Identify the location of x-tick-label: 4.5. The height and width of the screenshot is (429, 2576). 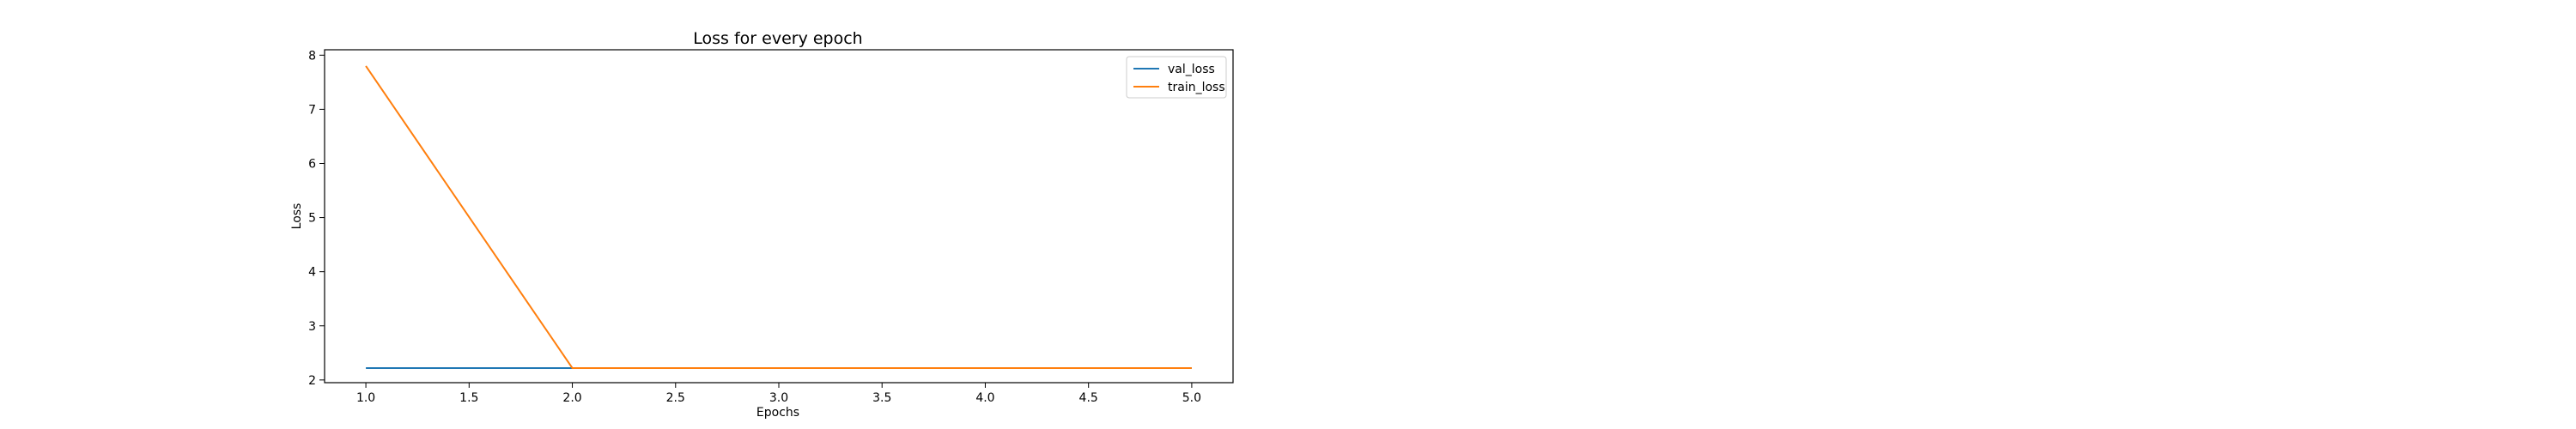
(1089, 398).